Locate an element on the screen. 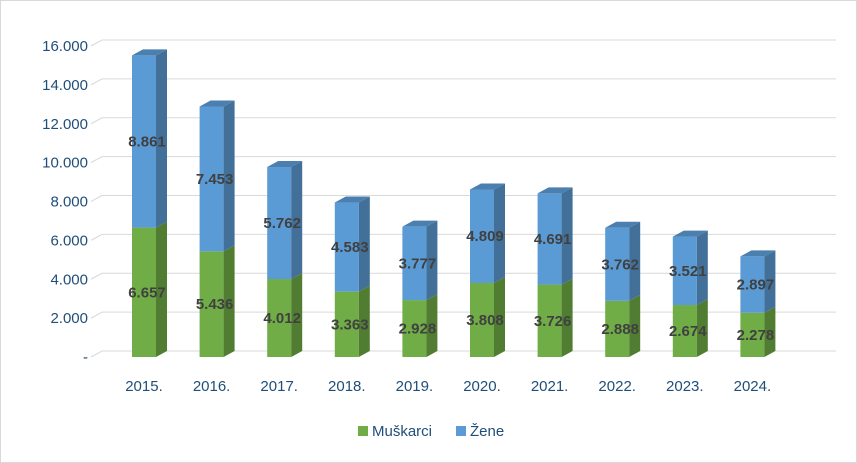 The height and width of the screenshot is (463, 857). x-tick-label: 2018. is located at coordinates (347, 386).